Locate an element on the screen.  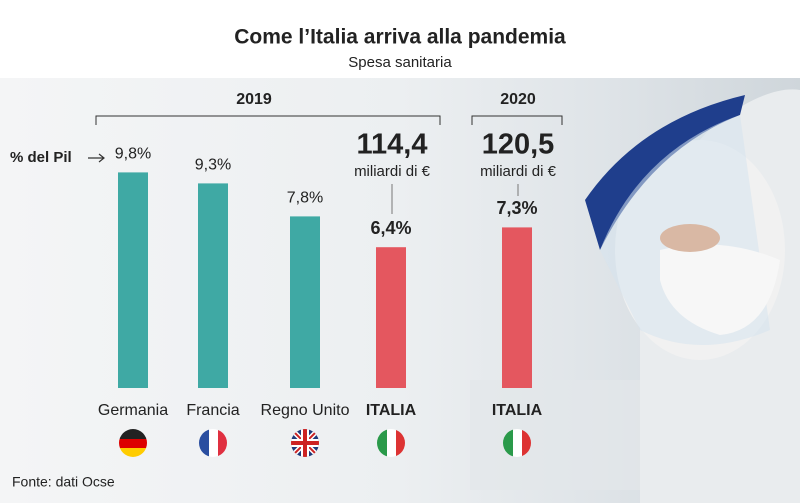
group-label: 2019 is located at coordinates (254, 99).